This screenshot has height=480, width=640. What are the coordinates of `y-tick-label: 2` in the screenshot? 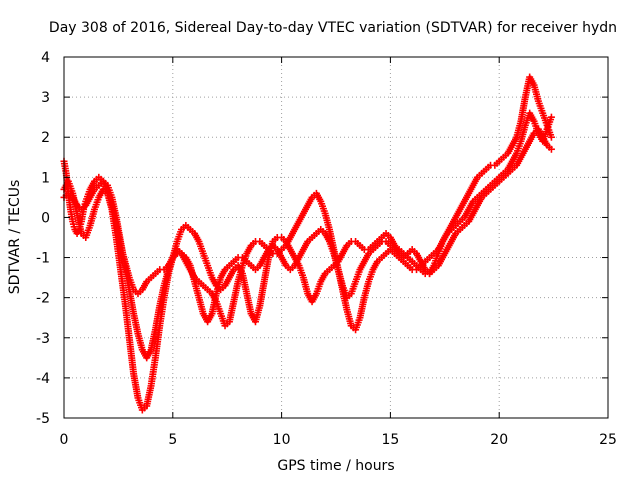 It's located at (45, 138).